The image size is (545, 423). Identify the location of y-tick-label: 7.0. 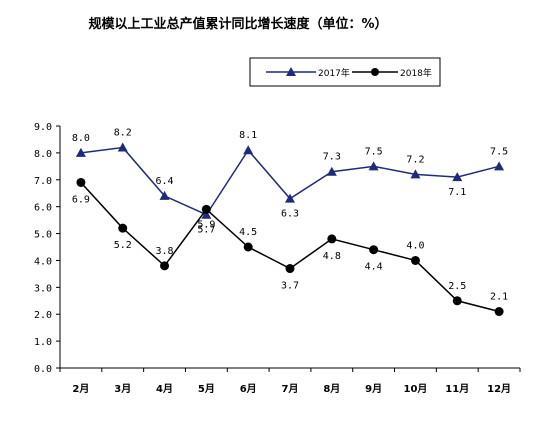
(43, 181).